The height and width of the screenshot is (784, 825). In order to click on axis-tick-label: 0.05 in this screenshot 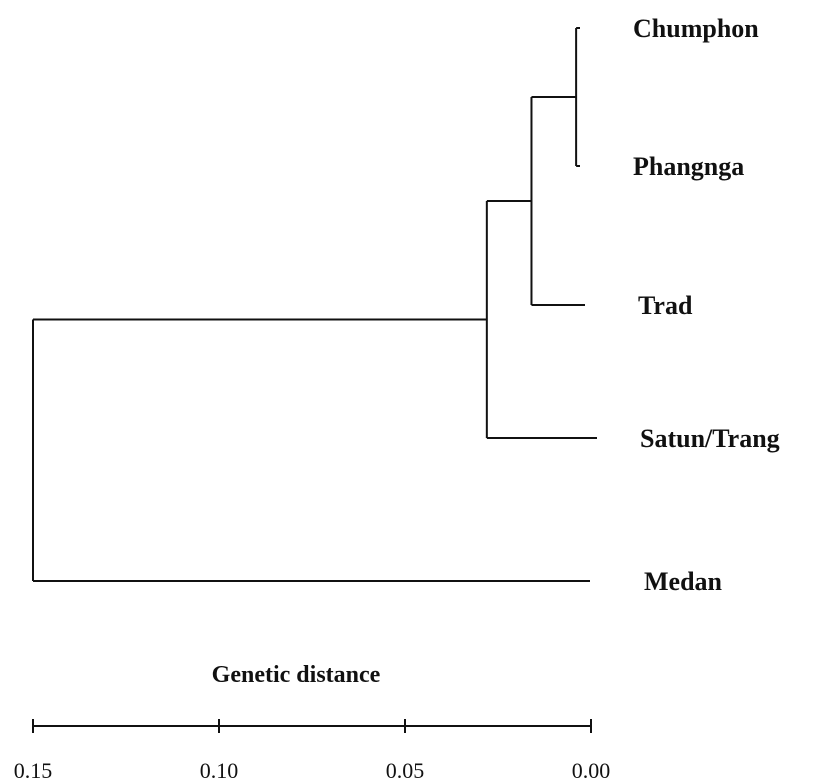, I will do `click(405, 770)`.